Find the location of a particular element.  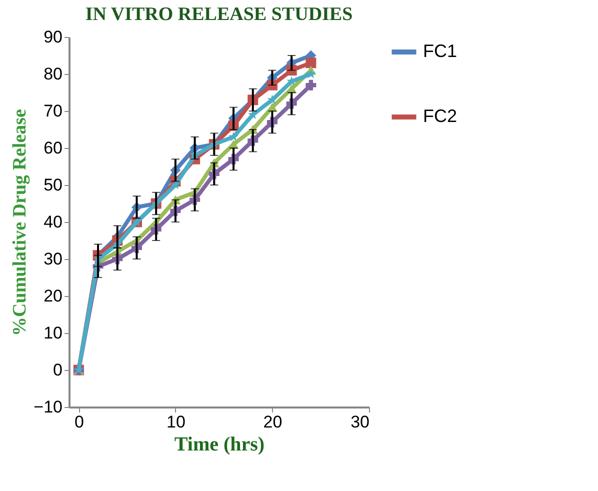

y-tick-label: −10 is located at coordinates (48, 407).